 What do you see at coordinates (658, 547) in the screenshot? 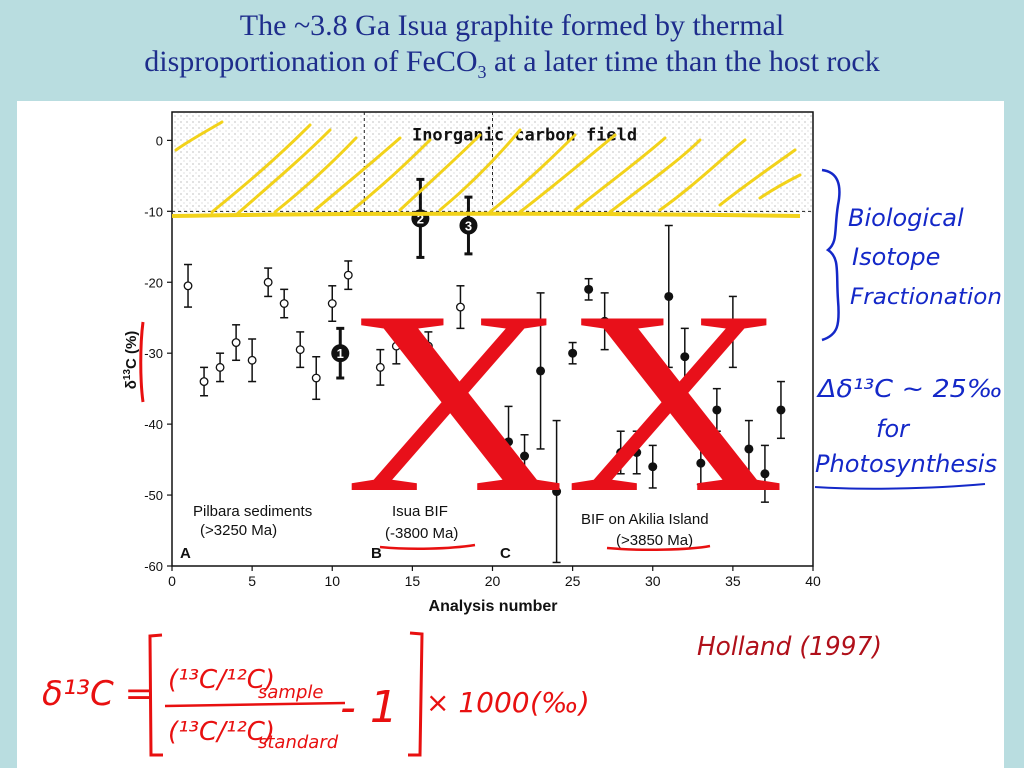
I see `red-underline-akilia` at bounding box center [658, 547].